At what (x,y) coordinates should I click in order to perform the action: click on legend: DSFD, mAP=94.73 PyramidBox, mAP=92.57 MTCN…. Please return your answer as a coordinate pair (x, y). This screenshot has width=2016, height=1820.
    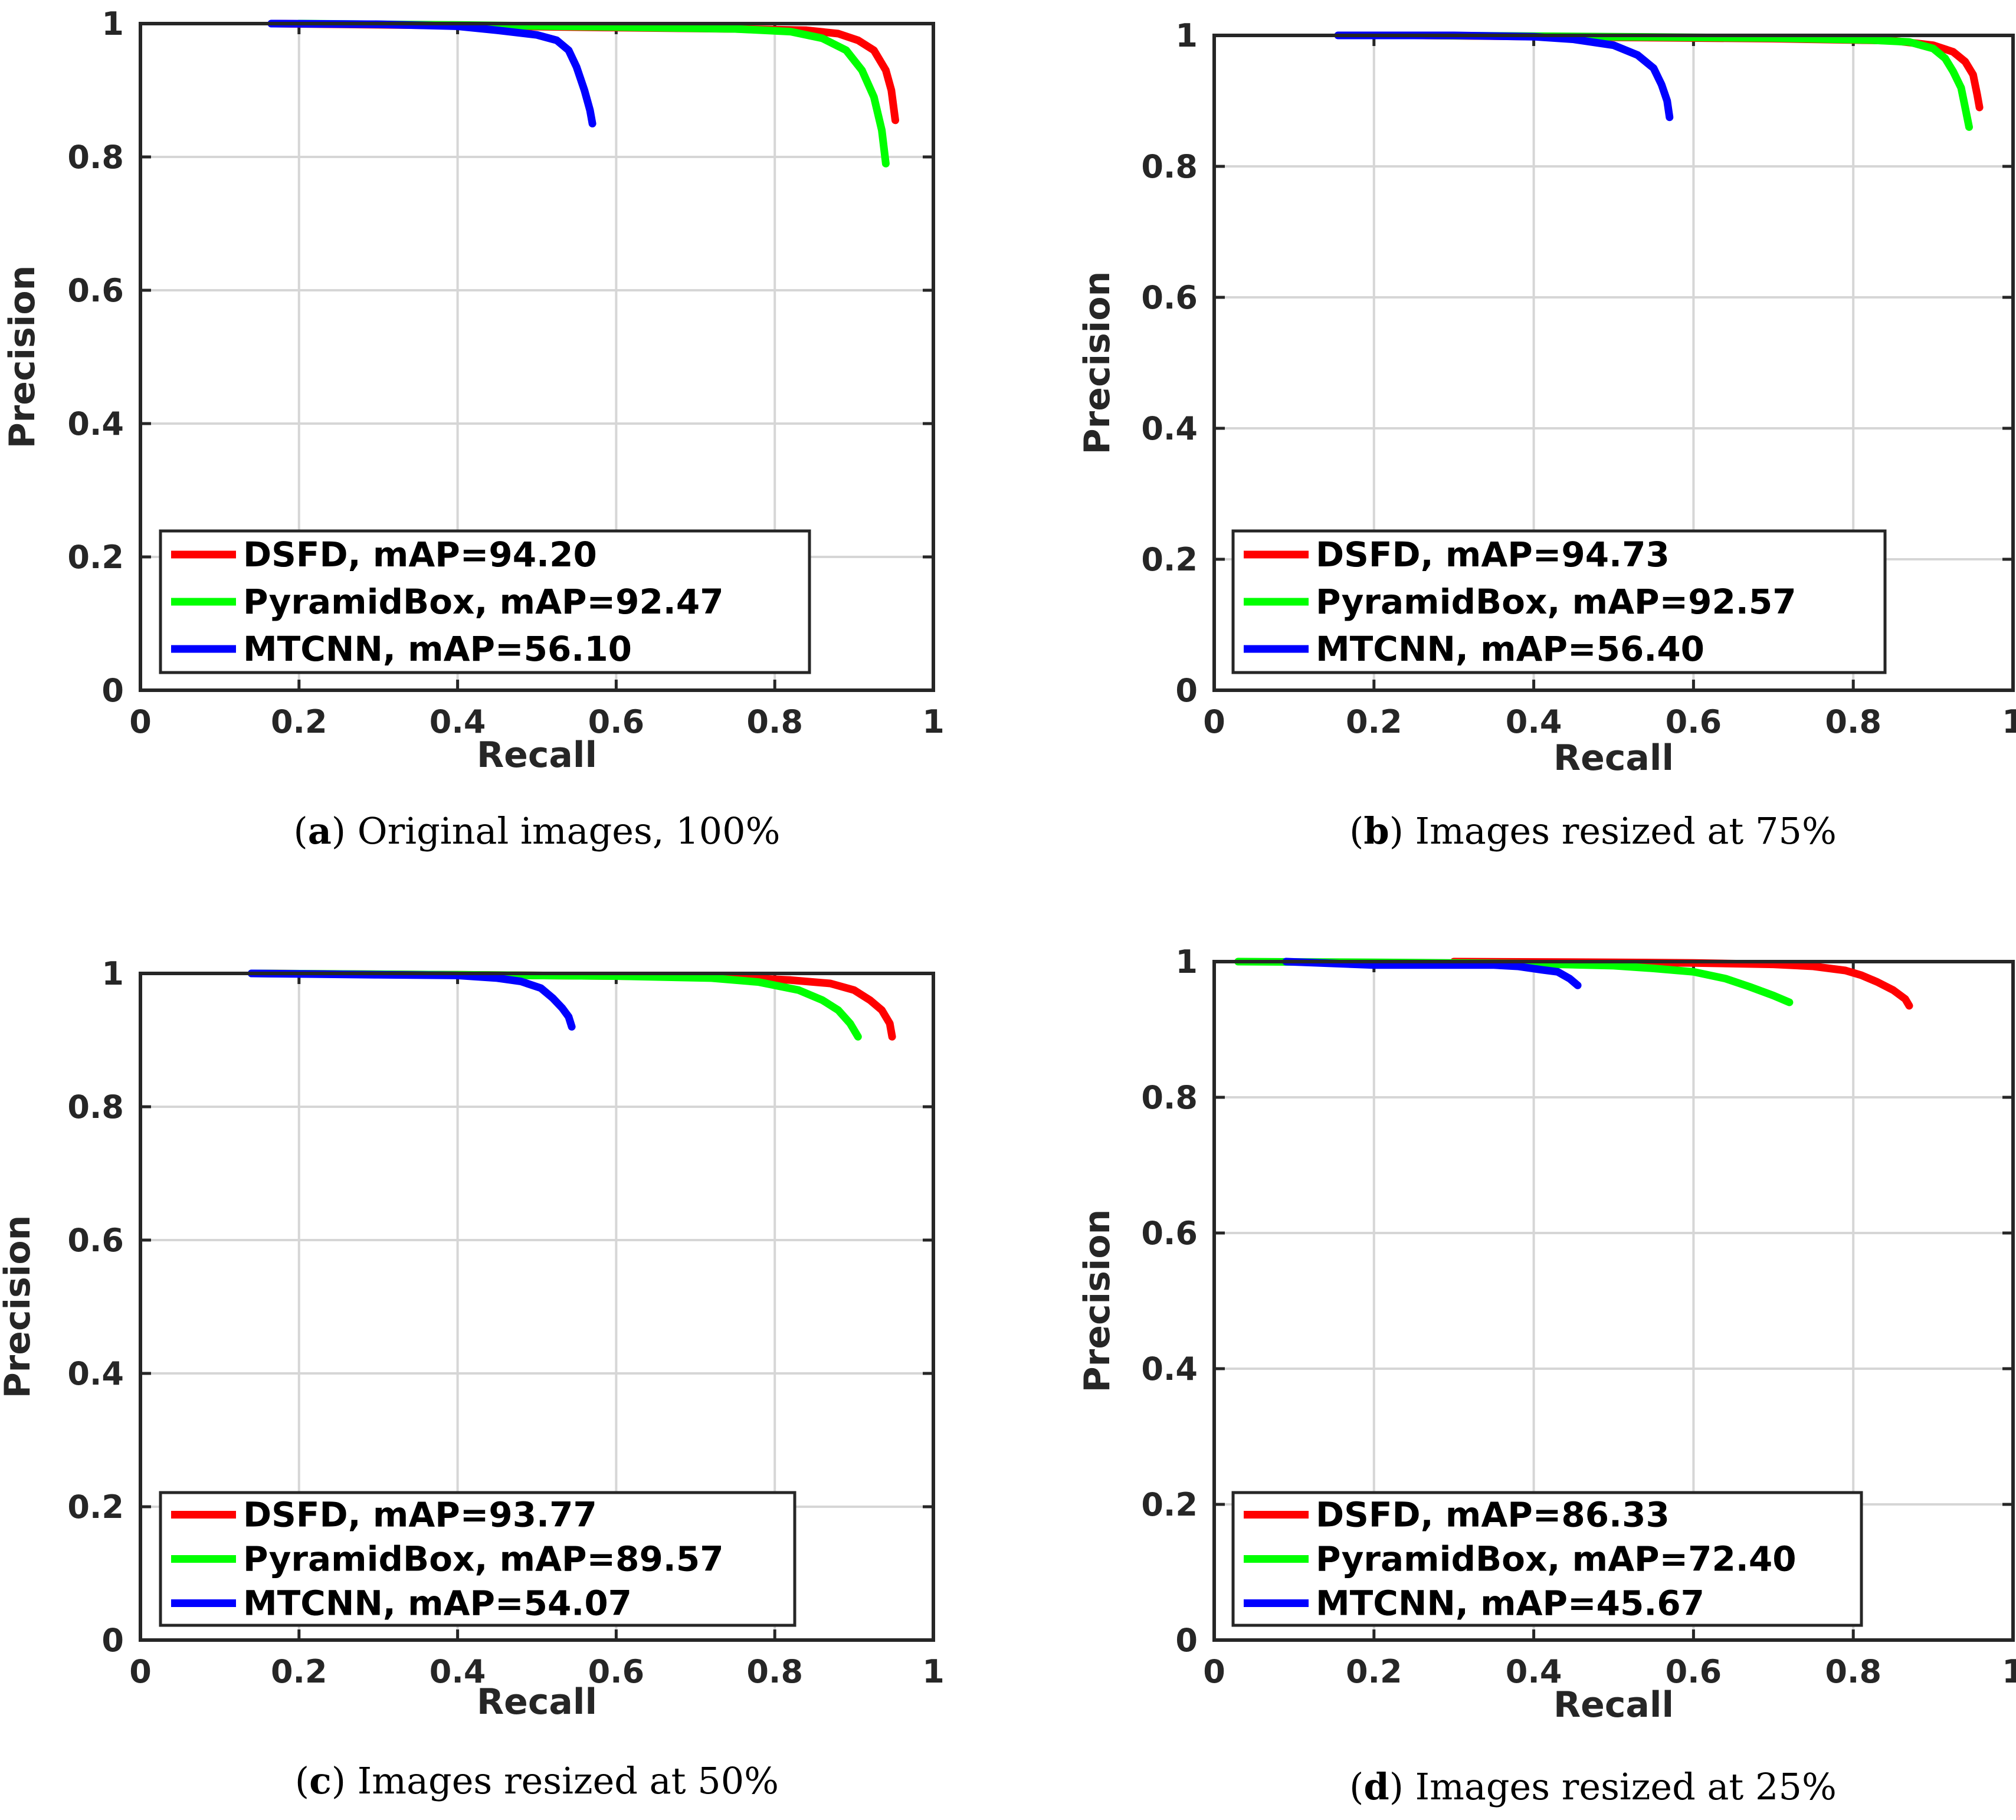
    Looking at the image, I should click on (1559, 601).